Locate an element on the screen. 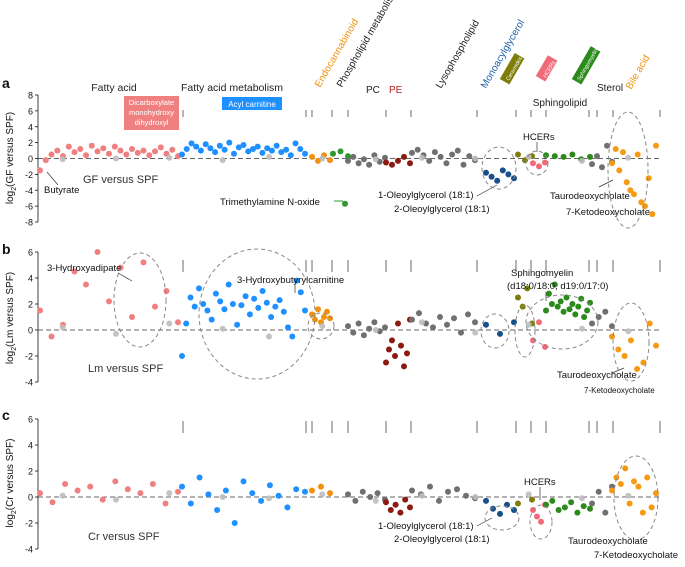  annot-tauro-b-leader is located at coordinates (618, 370).